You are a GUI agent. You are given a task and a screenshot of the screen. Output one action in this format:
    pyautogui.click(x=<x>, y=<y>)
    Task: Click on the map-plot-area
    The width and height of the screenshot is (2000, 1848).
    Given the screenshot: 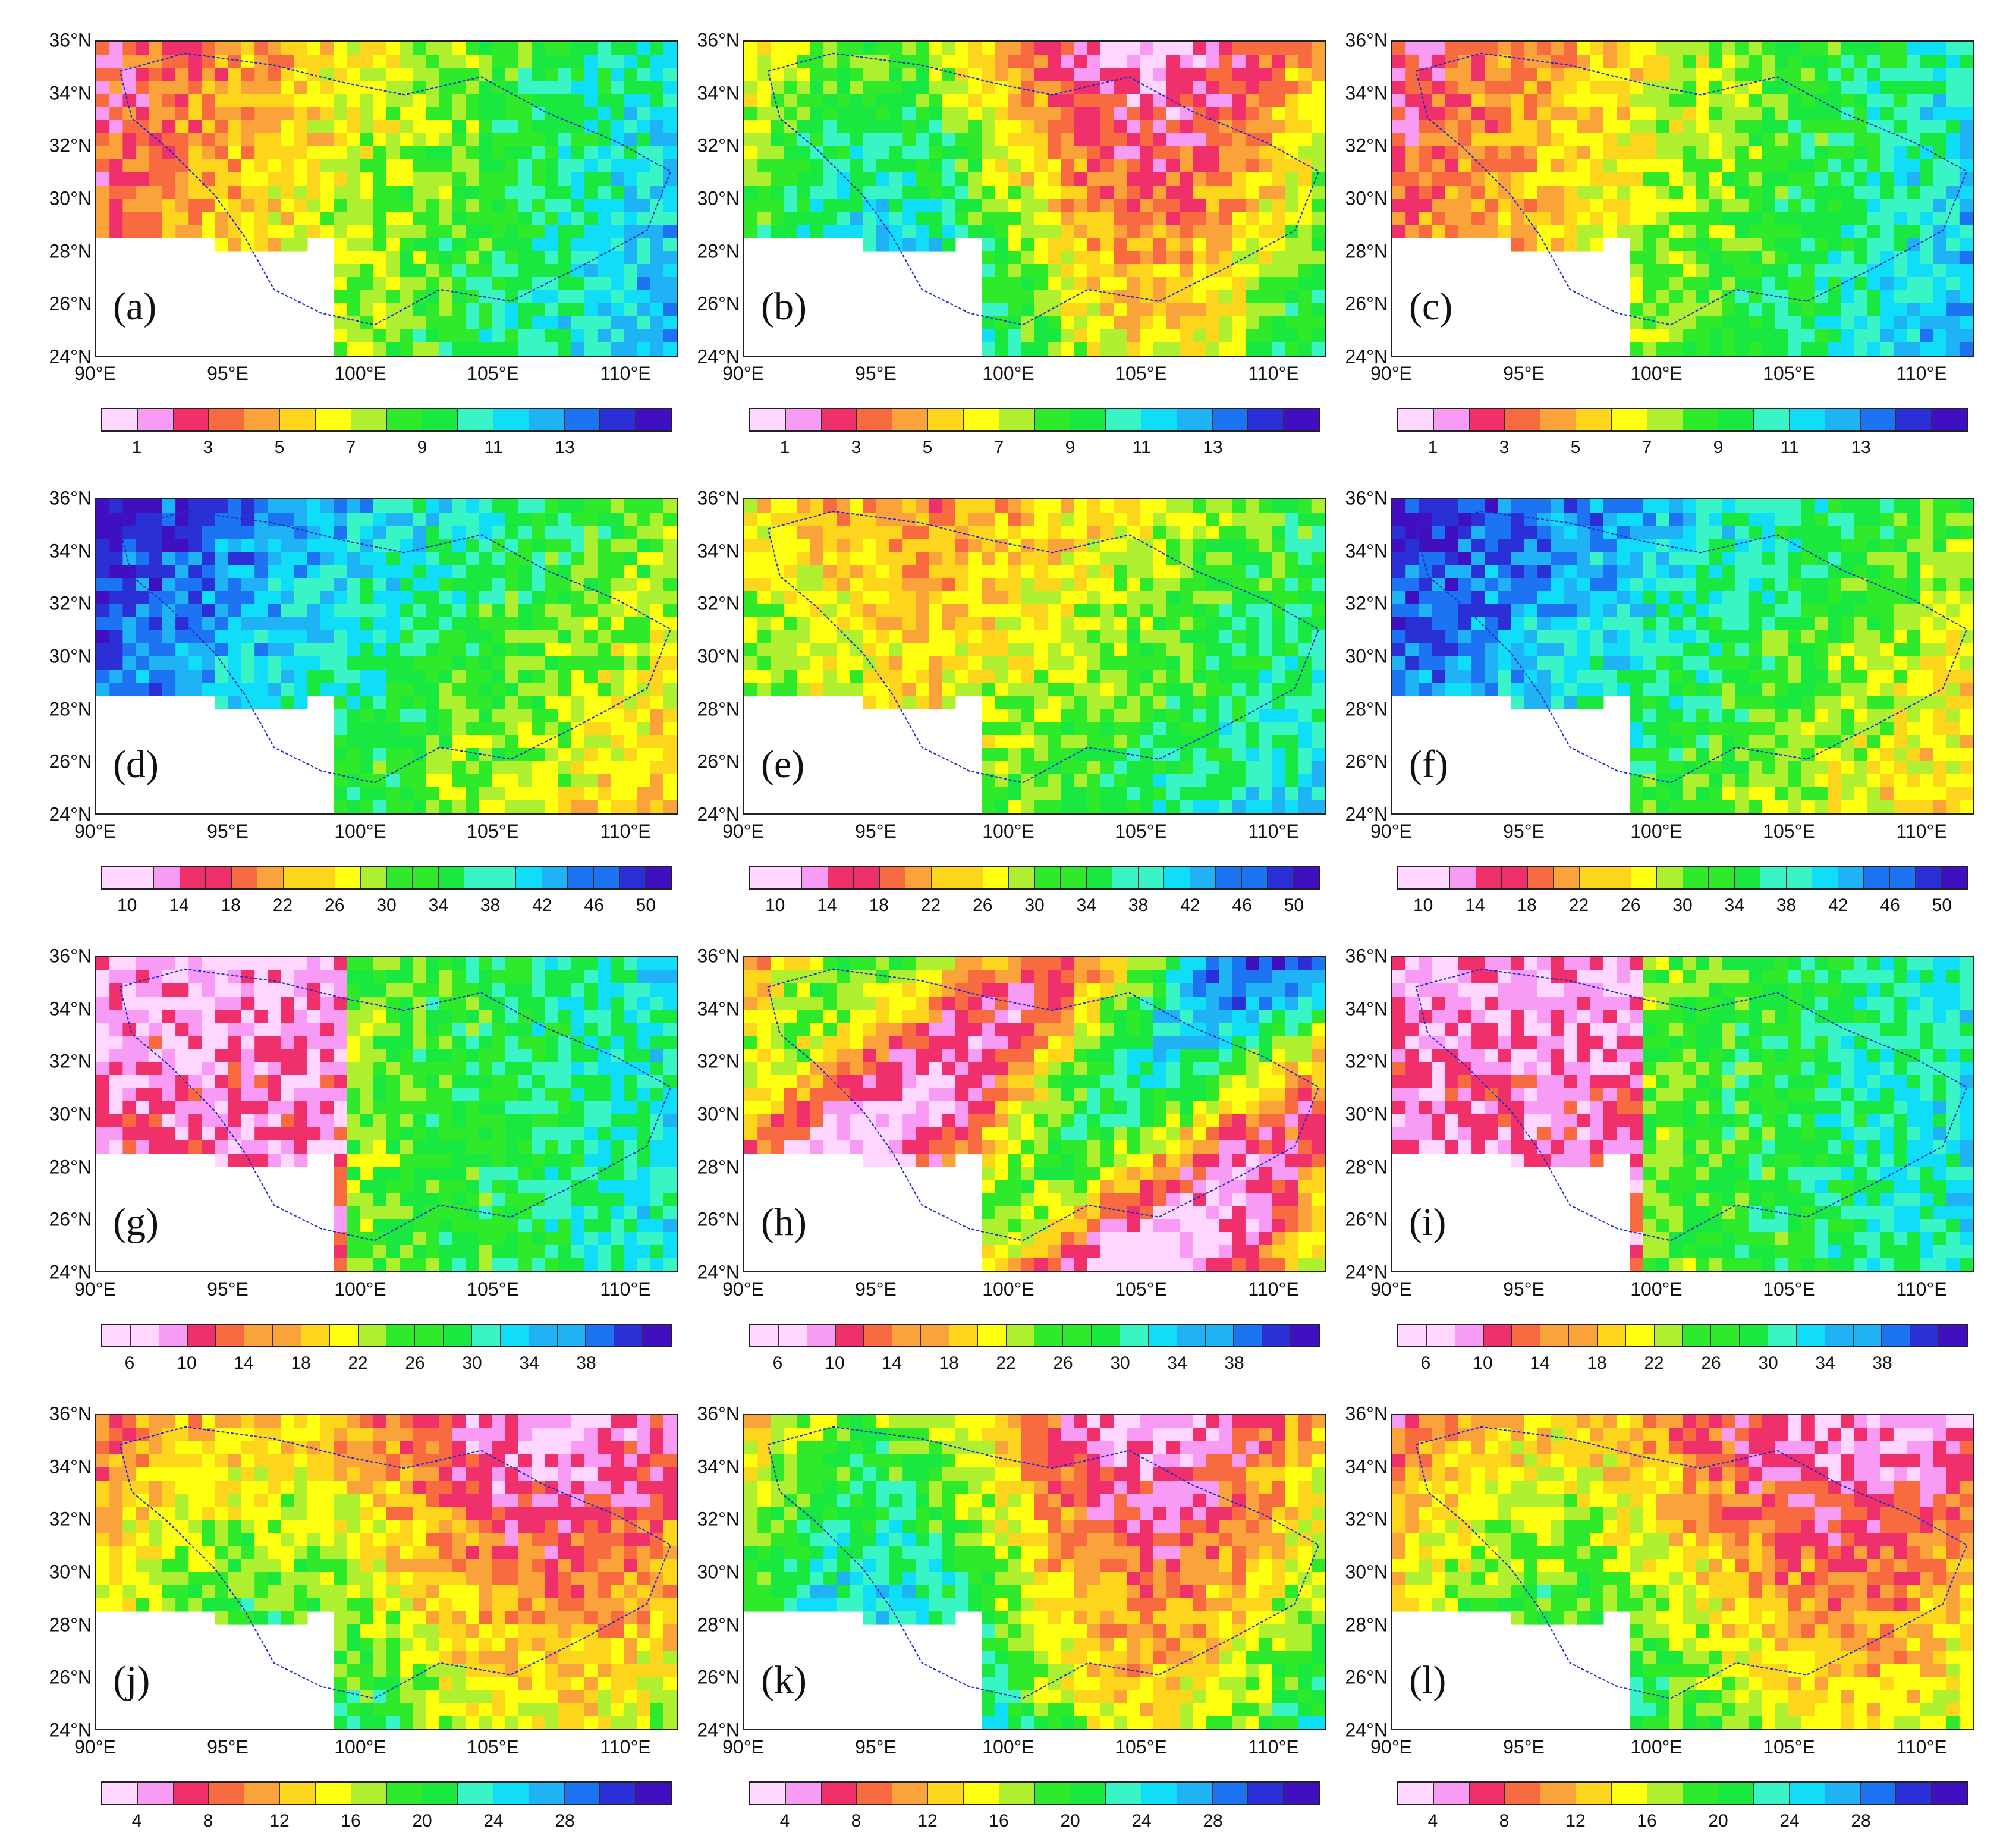 What is the action you would take?
    pyautogui.click(x=1682, y=199)
    